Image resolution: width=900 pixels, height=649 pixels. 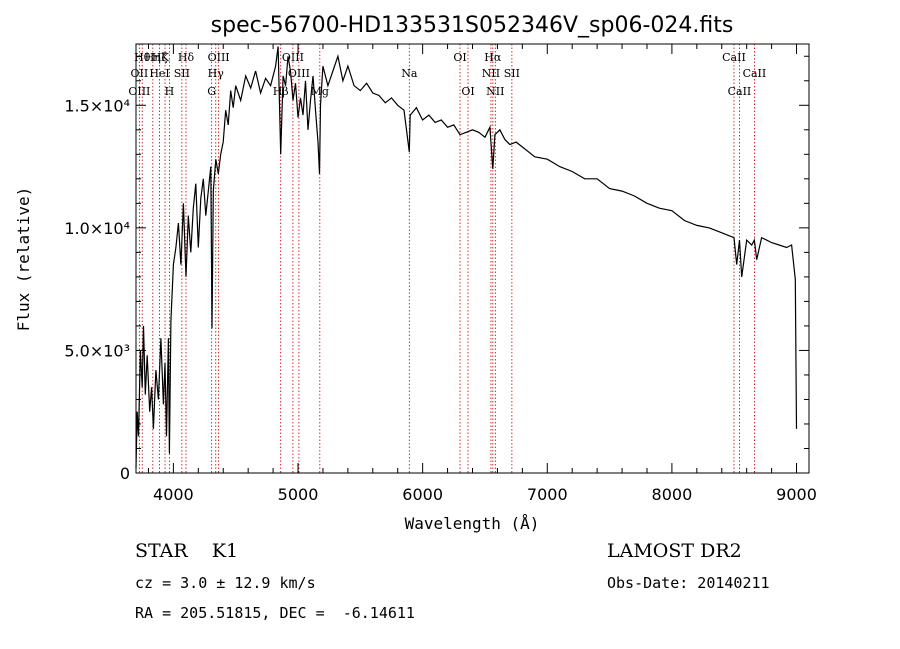 I want to click on line-label-3: Hη, so click(x=153, y=57).